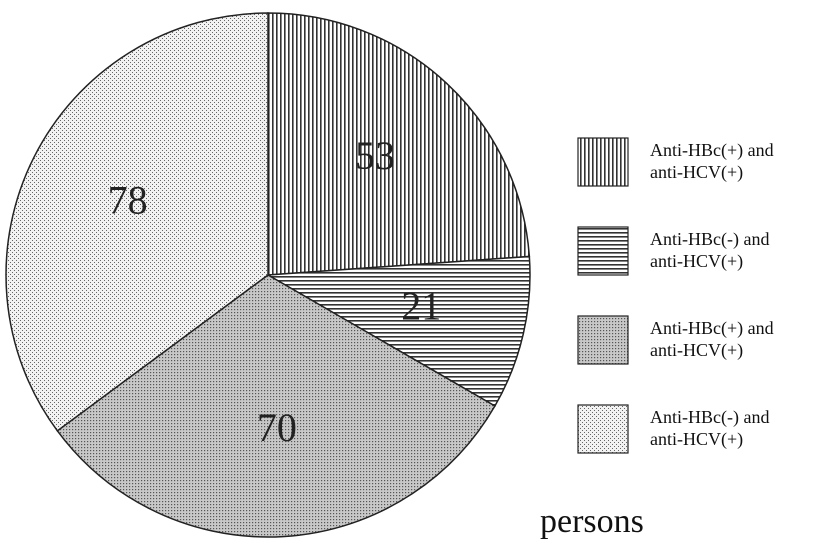 This screenshot has width=821, height=557. Describe the element at coordinates (277, 427) in the screenshot. I see `slice-label: 70` at that location.